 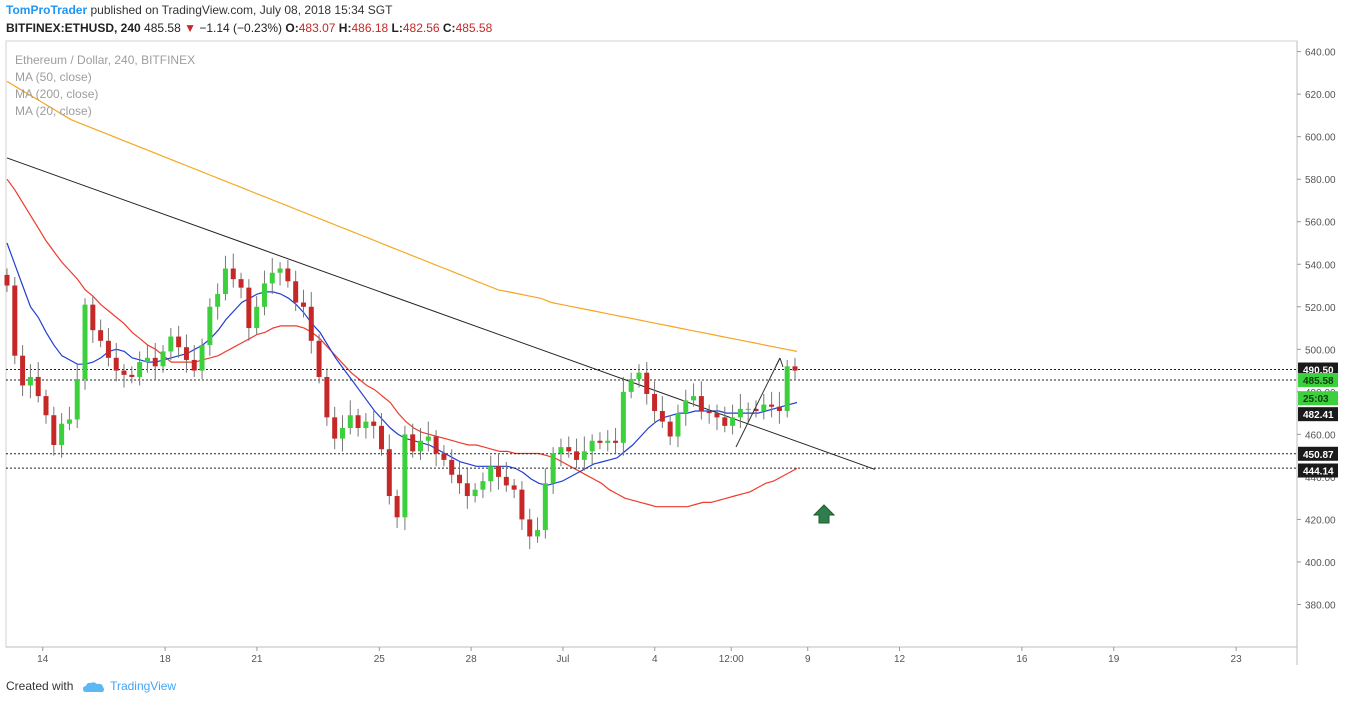 I want to click on change-value: −1.14 (−0.23%), so click(x=241, y=28).